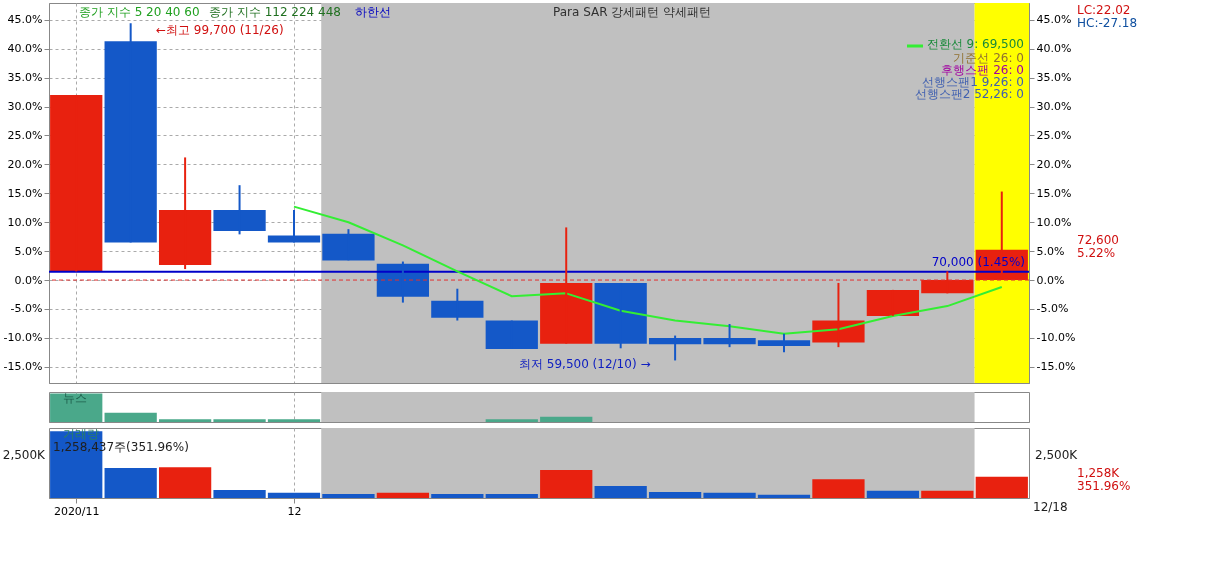 The width and height of the screenshot is (1221, 564). What do you see at coordinates (139, 12) in the screenshot?
I see `annotation: 종가 지수 5 20 40 60` at bounding box center [139, 12].